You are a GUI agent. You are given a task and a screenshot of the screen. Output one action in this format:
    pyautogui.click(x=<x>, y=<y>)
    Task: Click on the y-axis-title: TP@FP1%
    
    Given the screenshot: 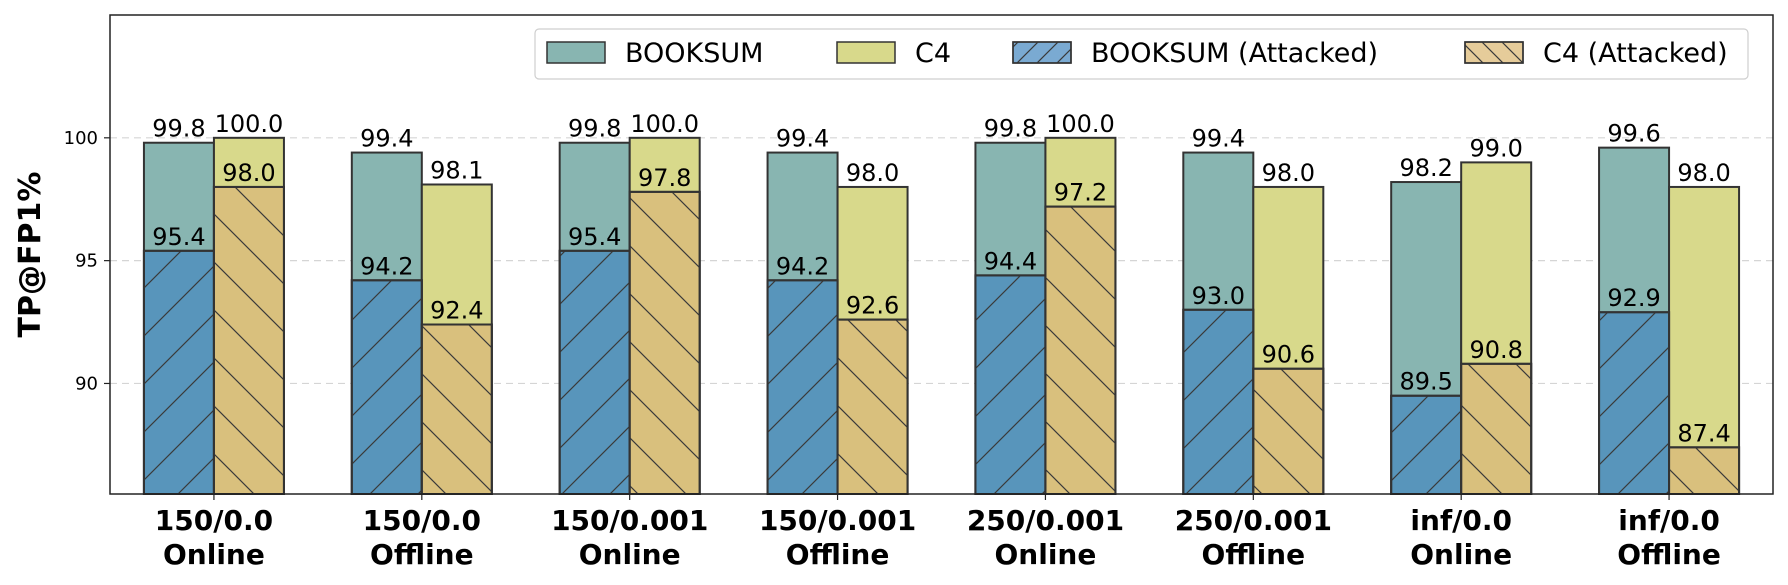 What is the action you would take?
    pyautogui.click(x=30, y=255)
    